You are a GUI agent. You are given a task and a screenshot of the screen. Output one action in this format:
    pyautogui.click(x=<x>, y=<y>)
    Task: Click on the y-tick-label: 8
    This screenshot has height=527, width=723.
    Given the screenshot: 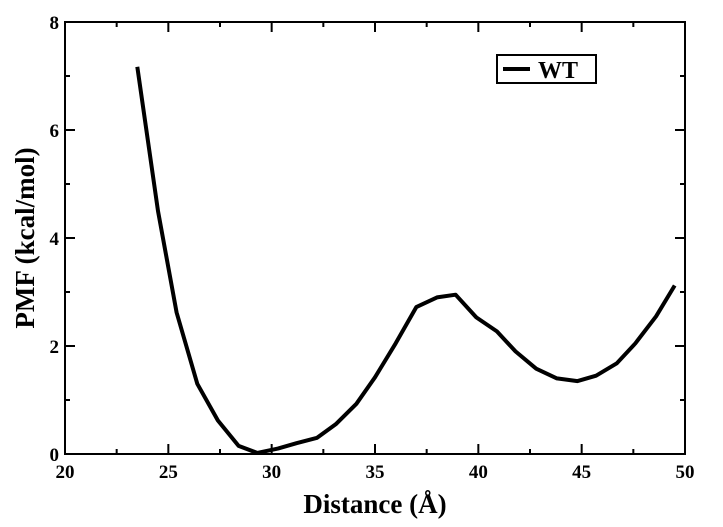 What is the action you would take?
    pyautogui.click(x=55, y=23)
    